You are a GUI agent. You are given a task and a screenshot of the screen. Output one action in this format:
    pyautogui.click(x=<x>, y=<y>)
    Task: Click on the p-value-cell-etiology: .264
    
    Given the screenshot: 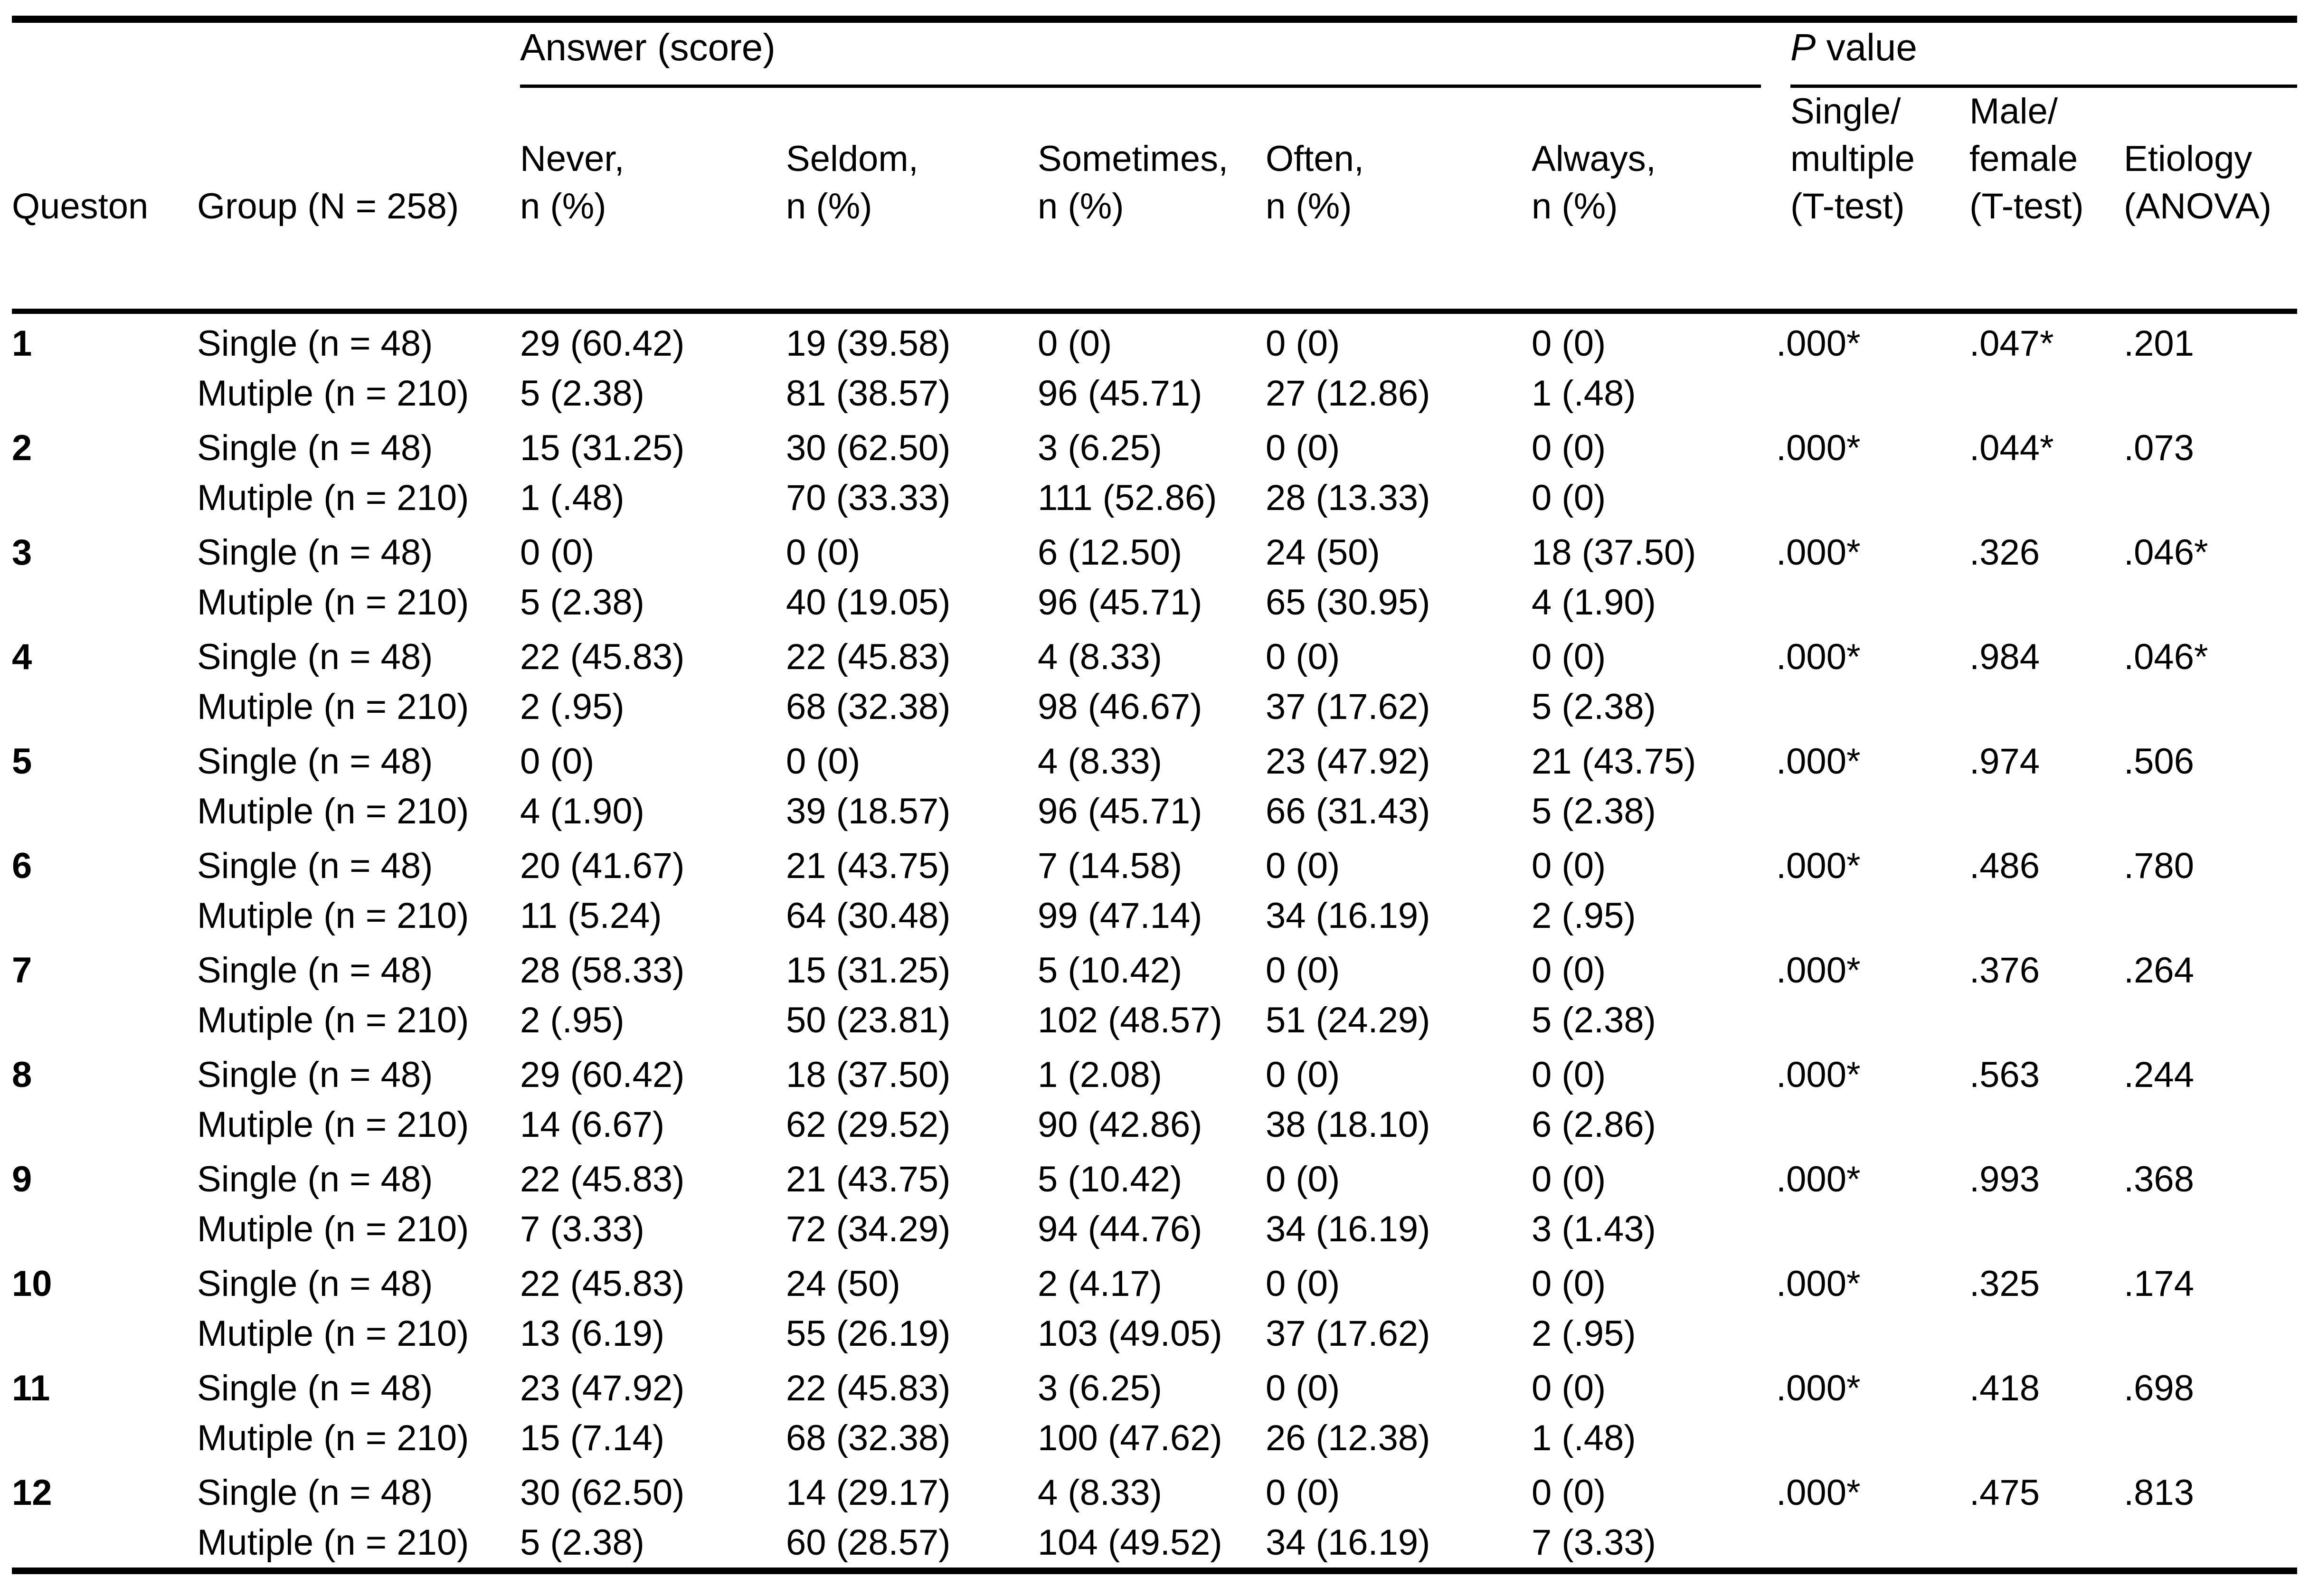 What is the action you would take?
    pyautogui.click(x=2159, y=970)
    